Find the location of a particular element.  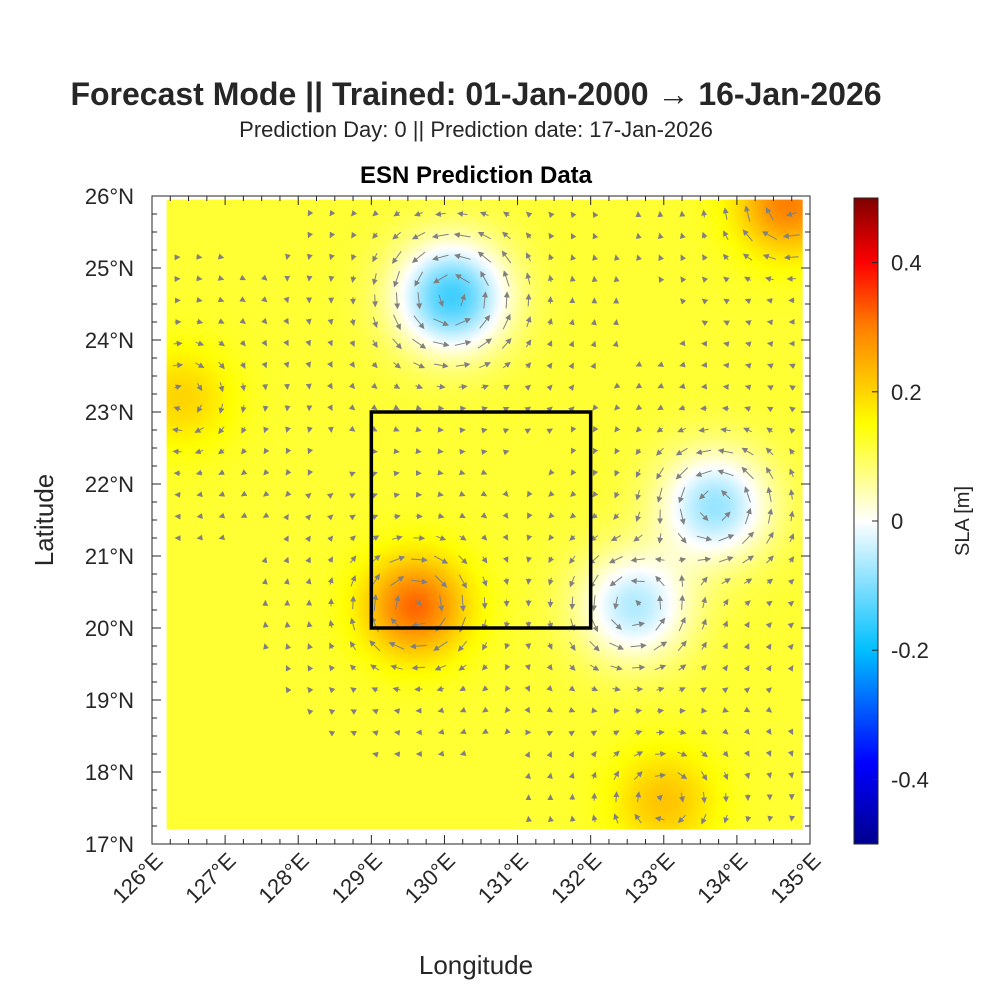

region-box is located at coordinates (481, 520).